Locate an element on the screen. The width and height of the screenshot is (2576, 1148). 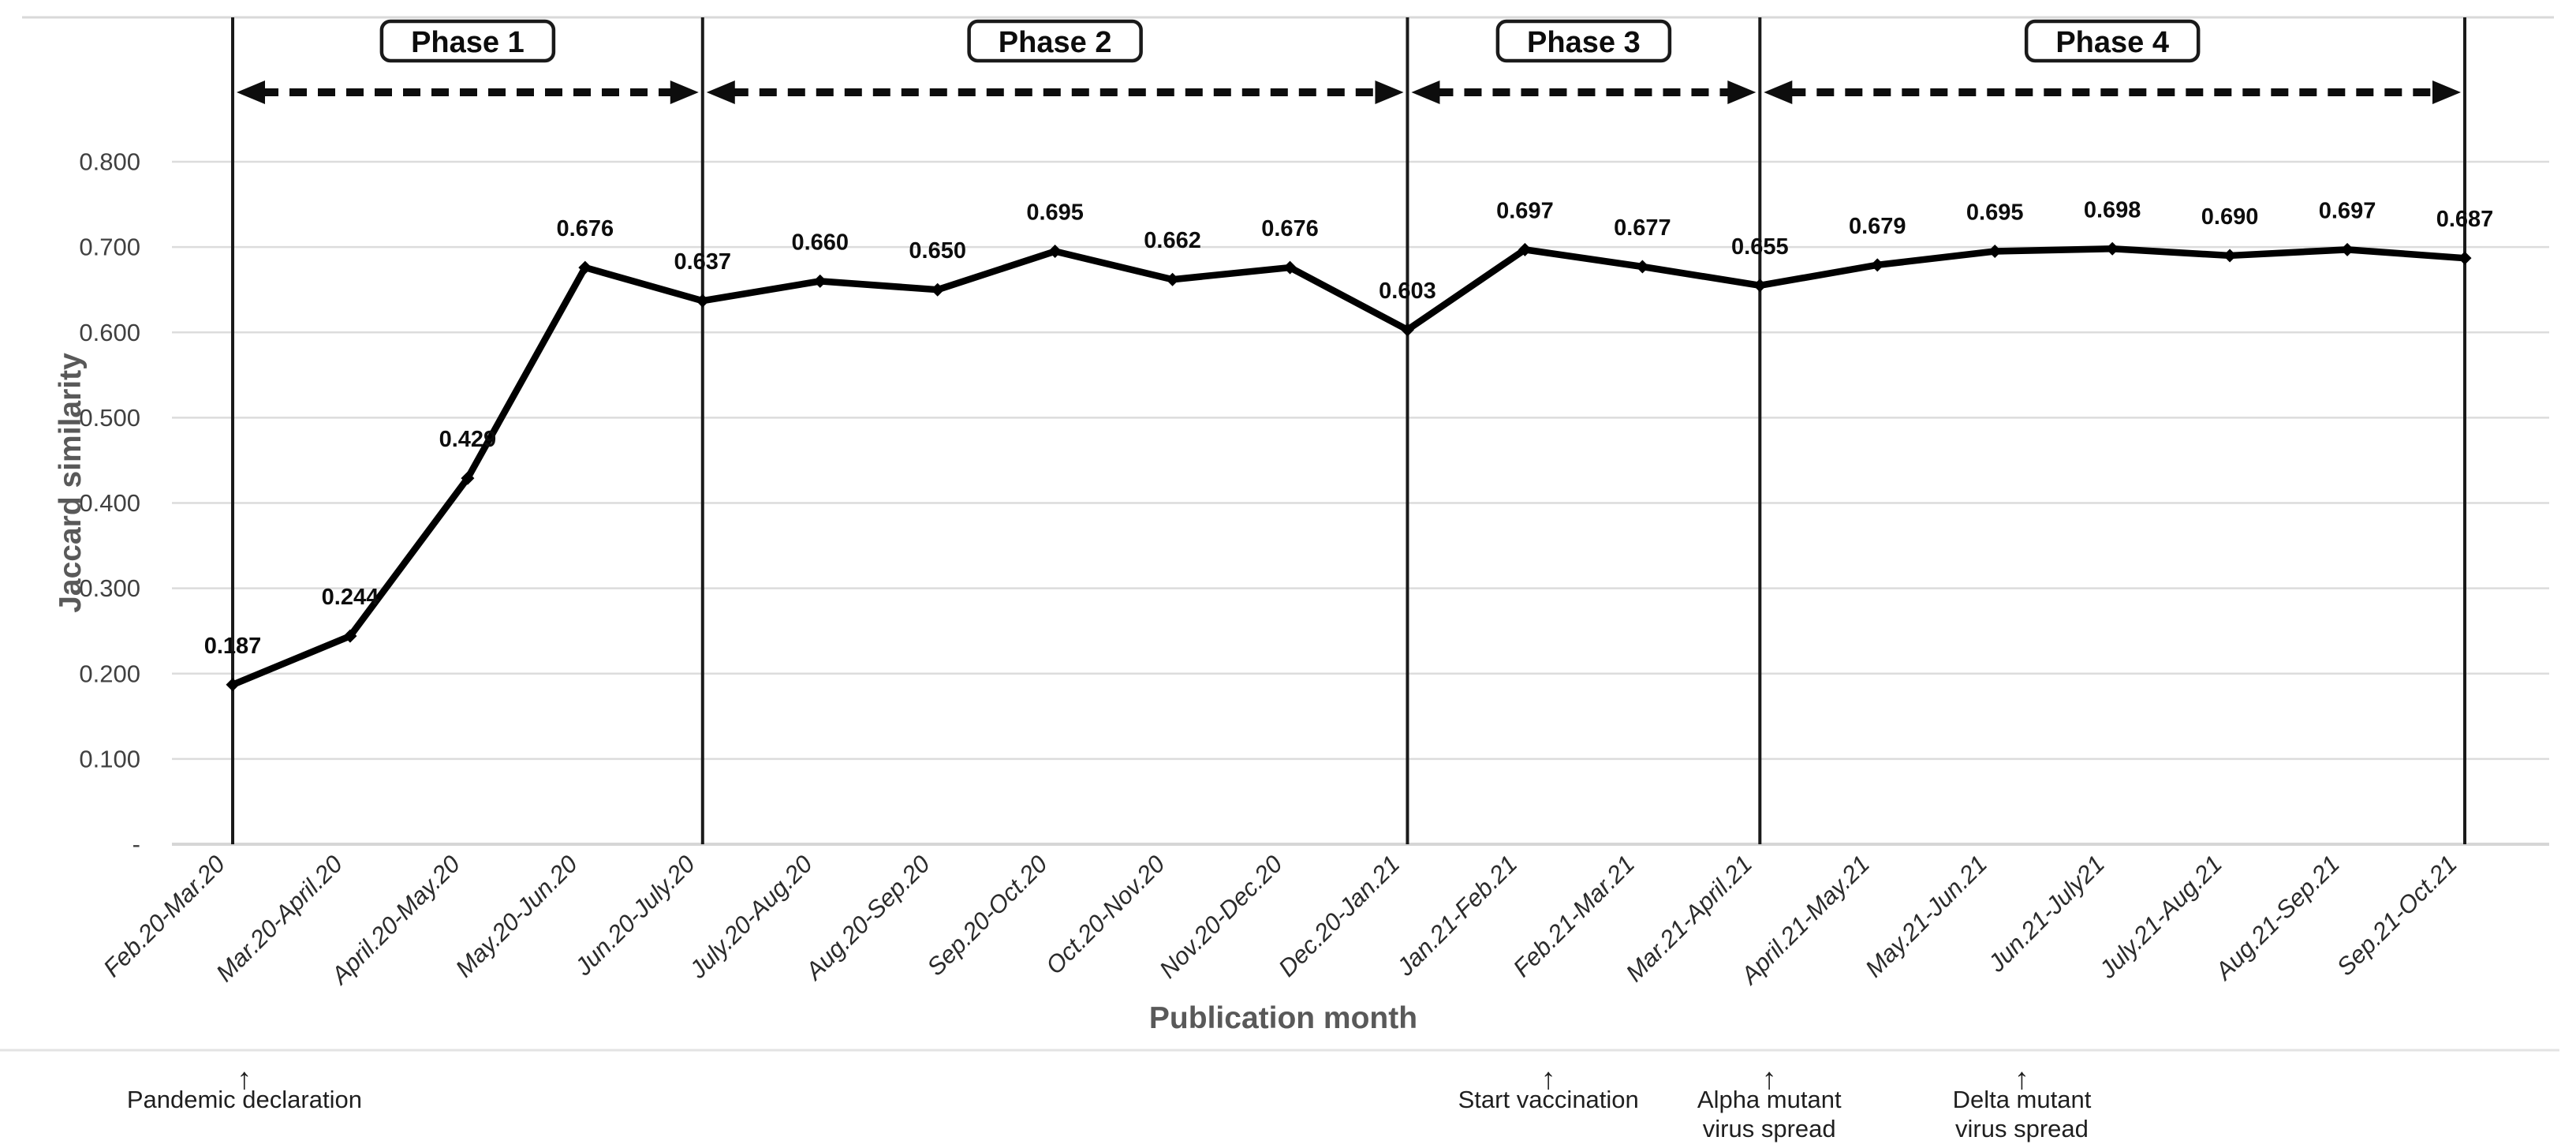
data-point-label: 0.244 is located at coordinates (350, 597).